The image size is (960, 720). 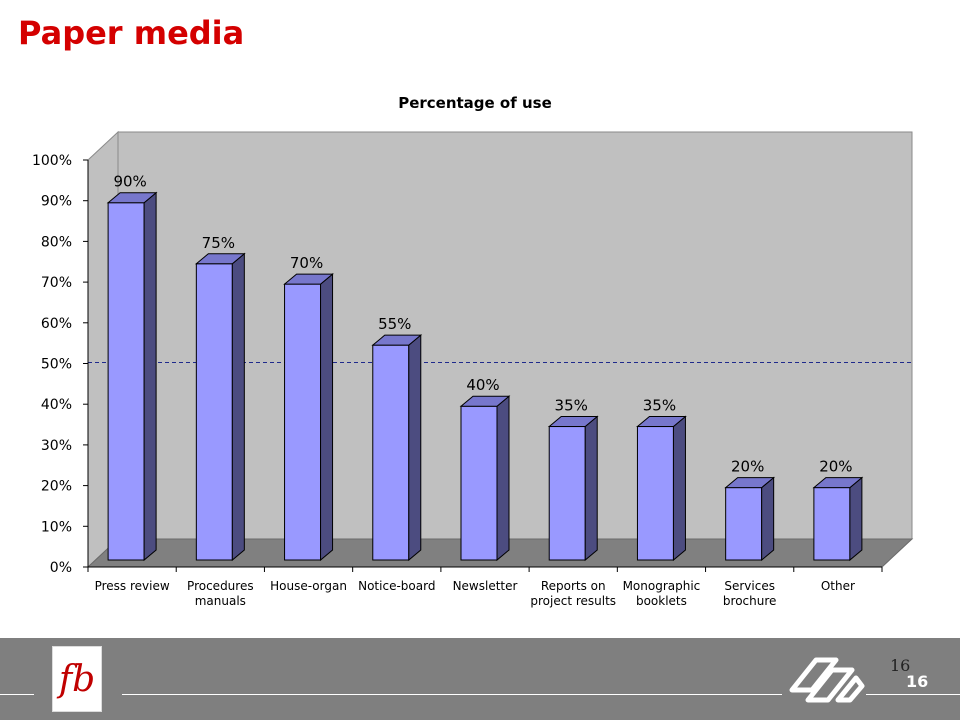 What do you see at coordinates (56, 527) in the screenshot?
I see `y-tick-label: 10%` at bounding box center [56, 527].